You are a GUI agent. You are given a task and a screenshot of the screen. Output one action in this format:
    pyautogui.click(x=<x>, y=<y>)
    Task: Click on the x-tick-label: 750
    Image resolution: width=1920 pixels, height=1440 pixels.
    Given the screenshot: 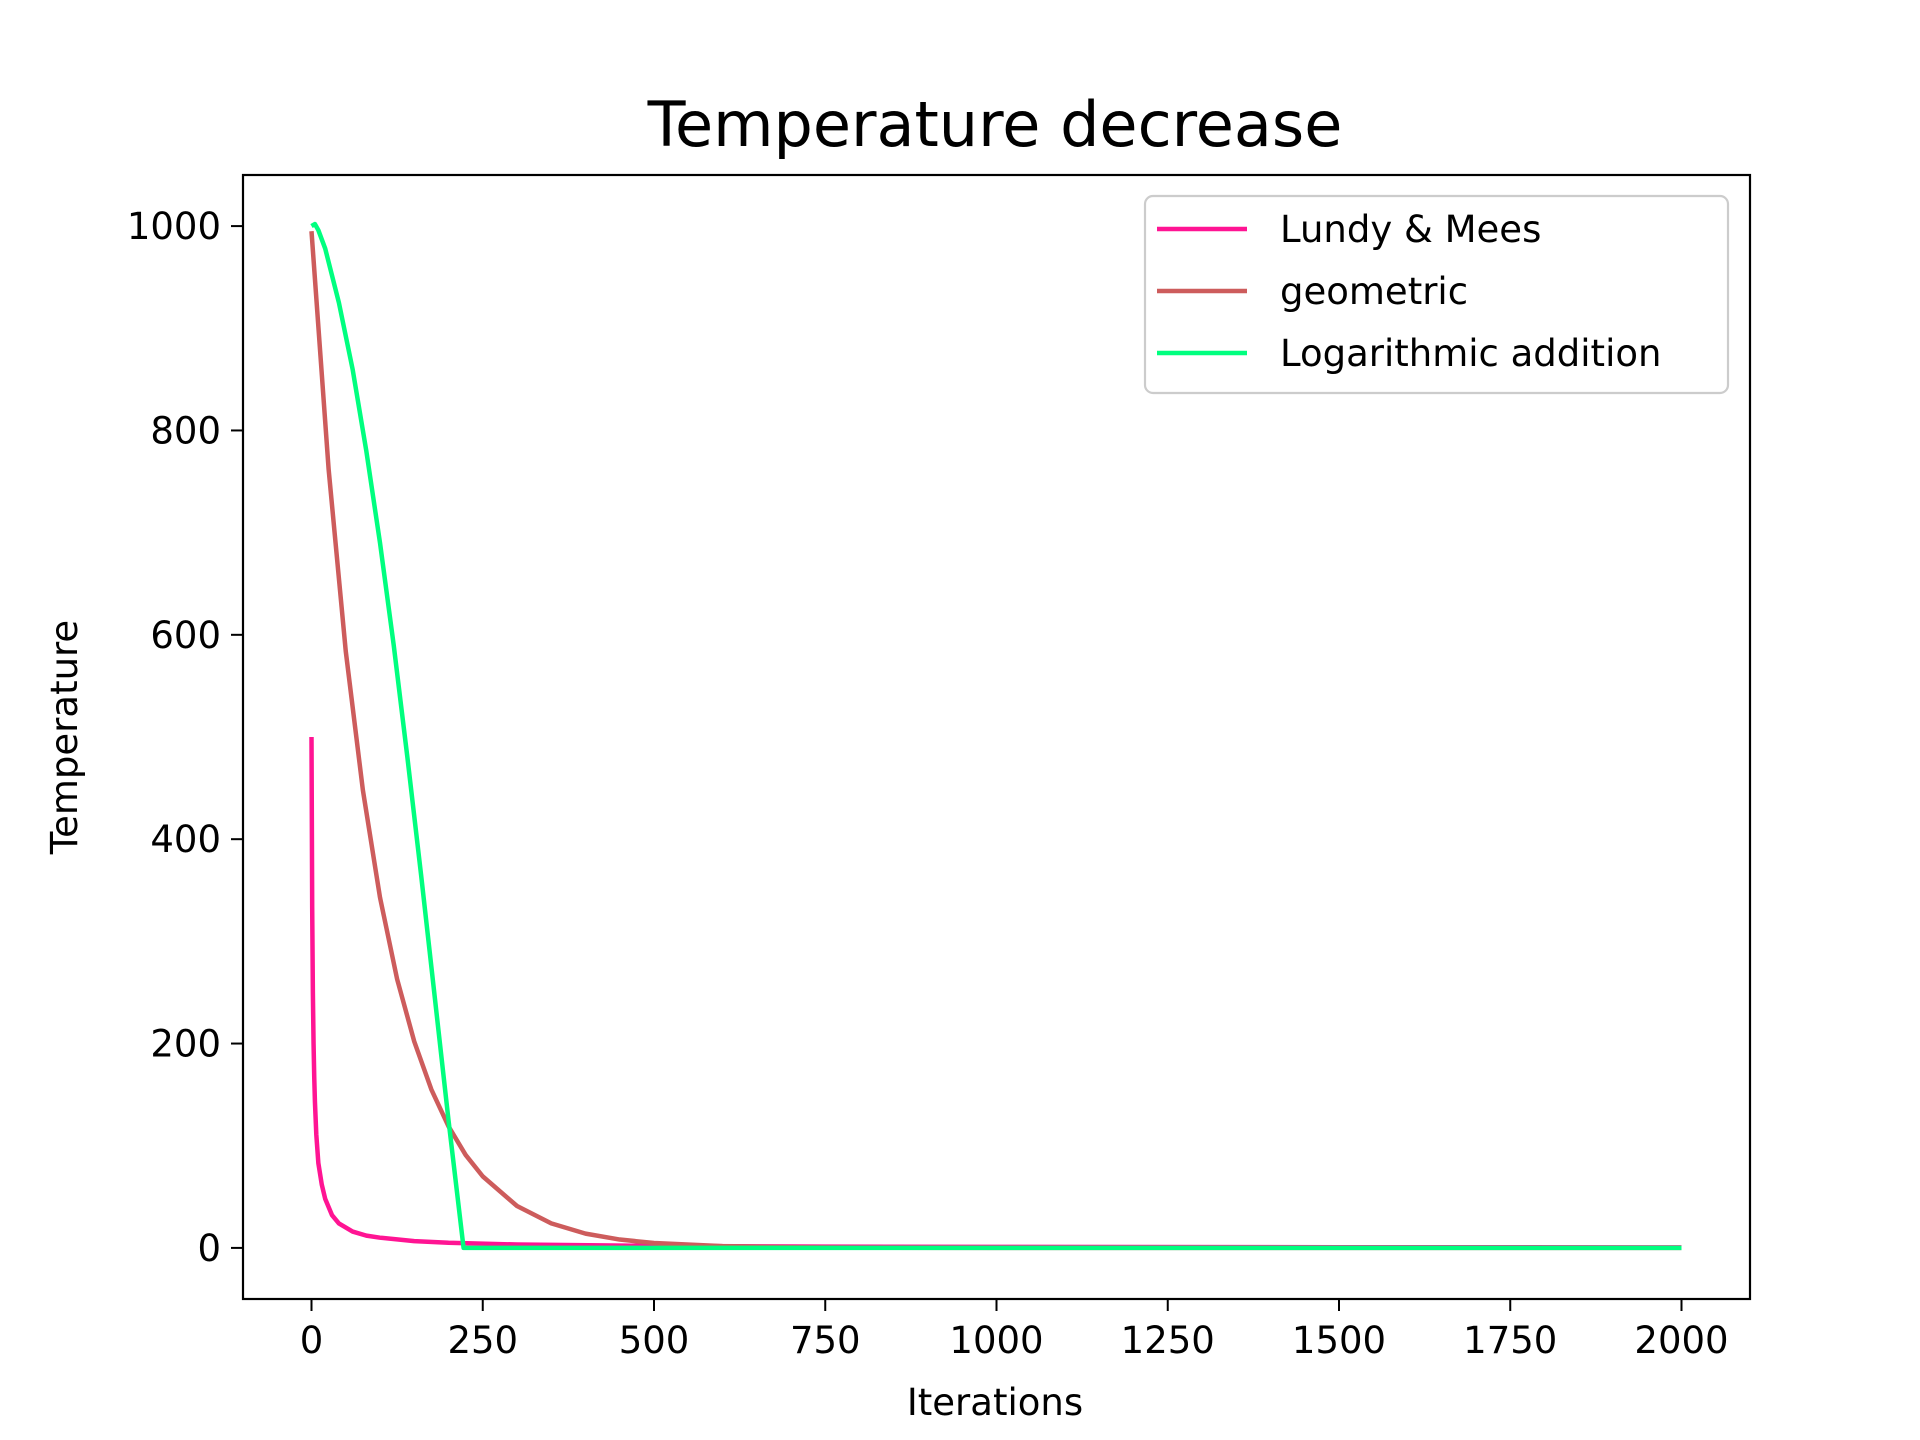 What is the action you would take?
    pyautogui.click(x=825, y=1340)
    